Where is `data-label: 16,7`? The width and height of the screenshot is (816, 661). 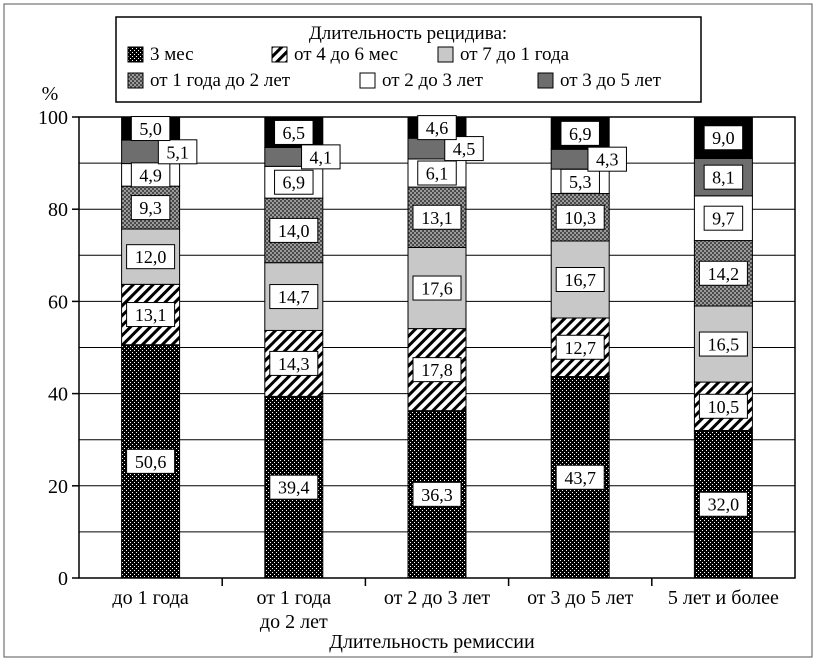 data-label: 16,7 is located at coordinates (580, 280).